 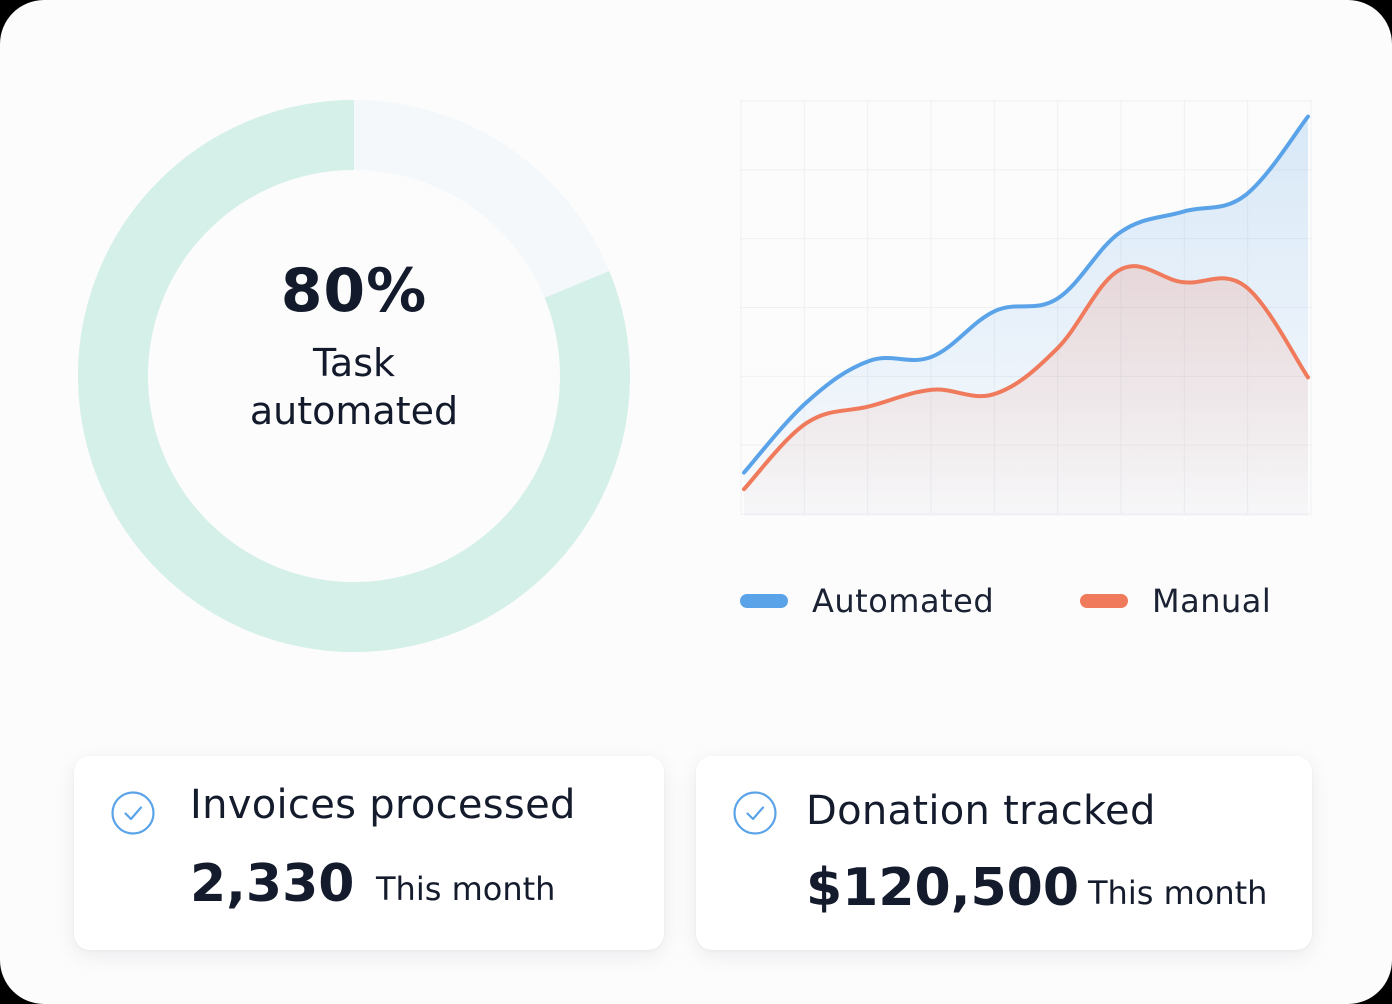 I want to click on legend-label-automated: Automated, so click(x=903, y=601).